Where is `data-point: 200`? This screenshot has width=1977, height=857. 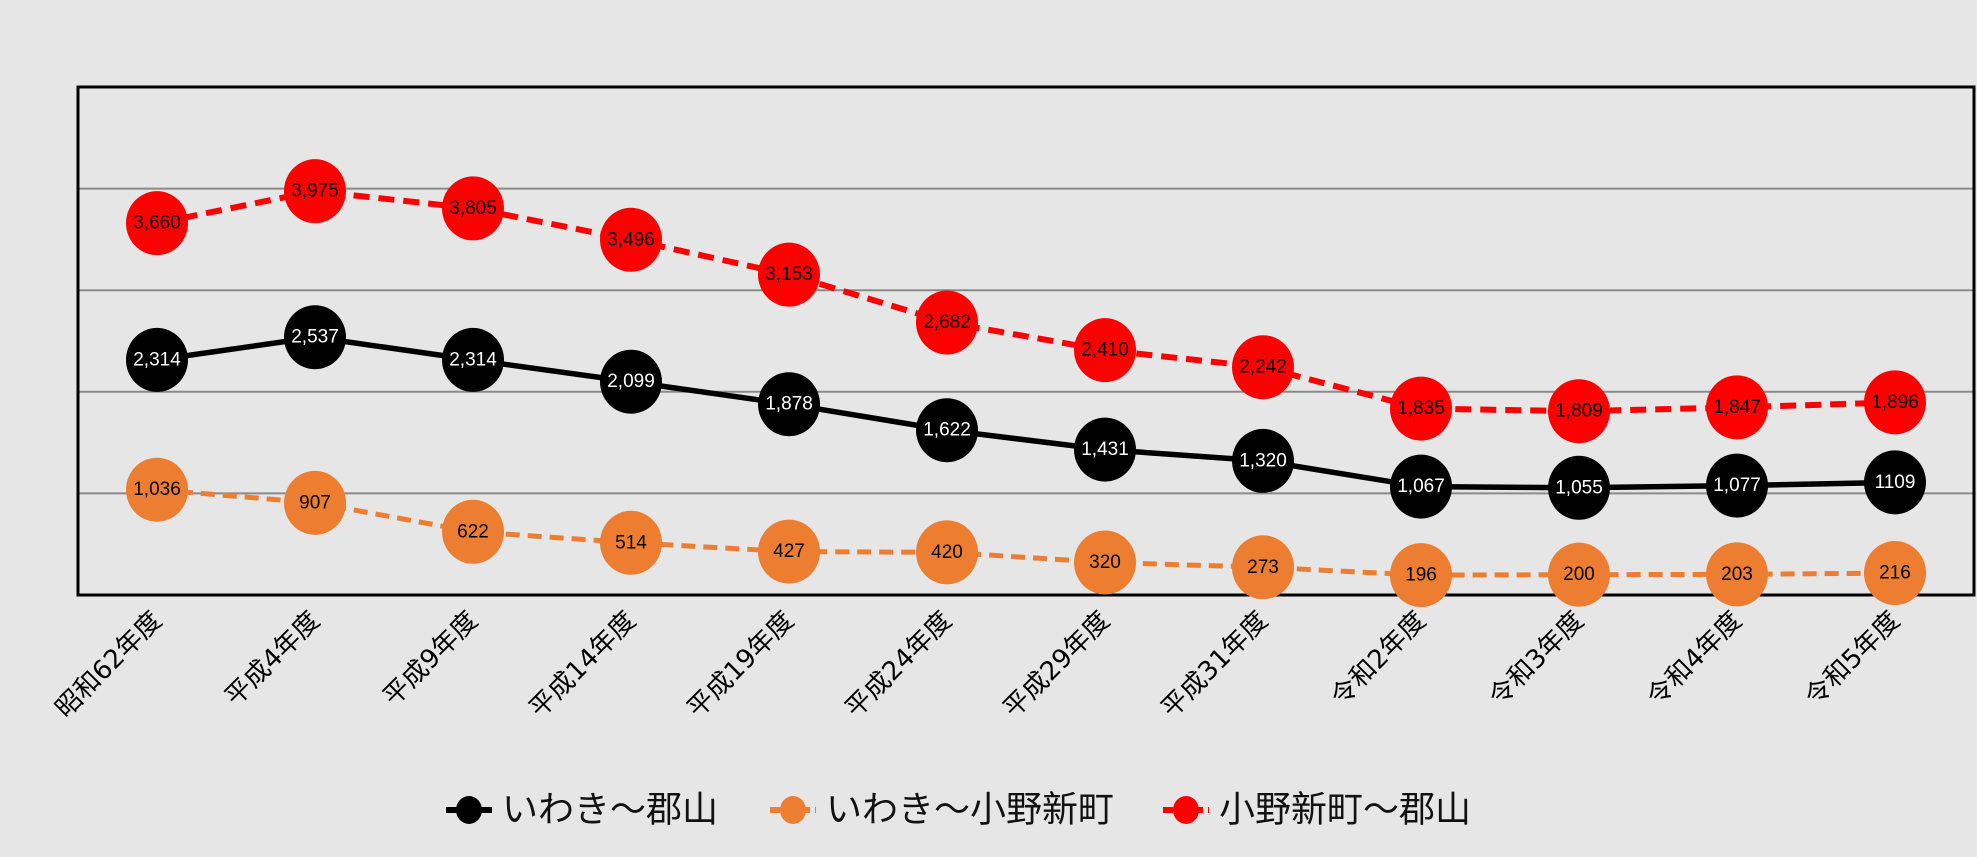 data-point: 200 is located at coordinates (1579, 574).